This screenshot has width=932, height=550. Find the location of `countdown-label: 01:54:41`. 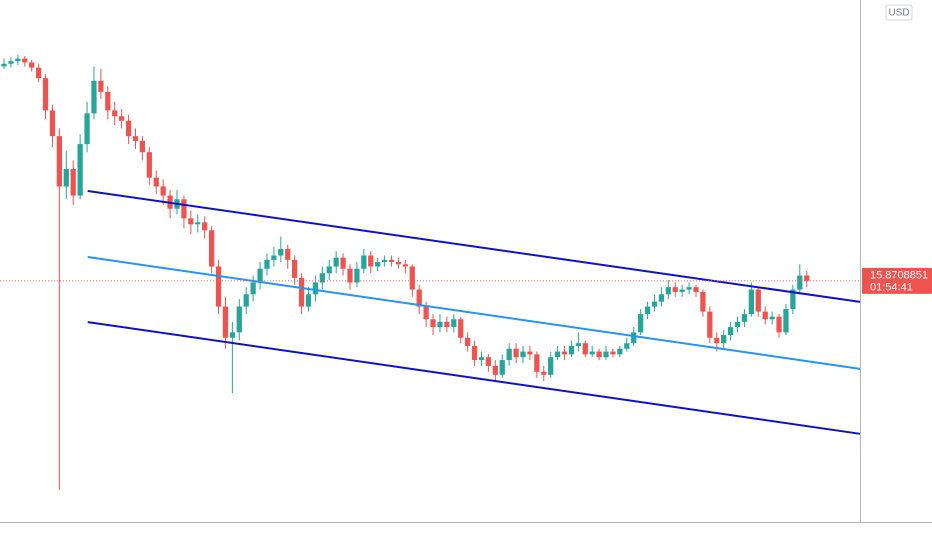

countdown-label: 01:54:41 is located at coordinates (891, 288).